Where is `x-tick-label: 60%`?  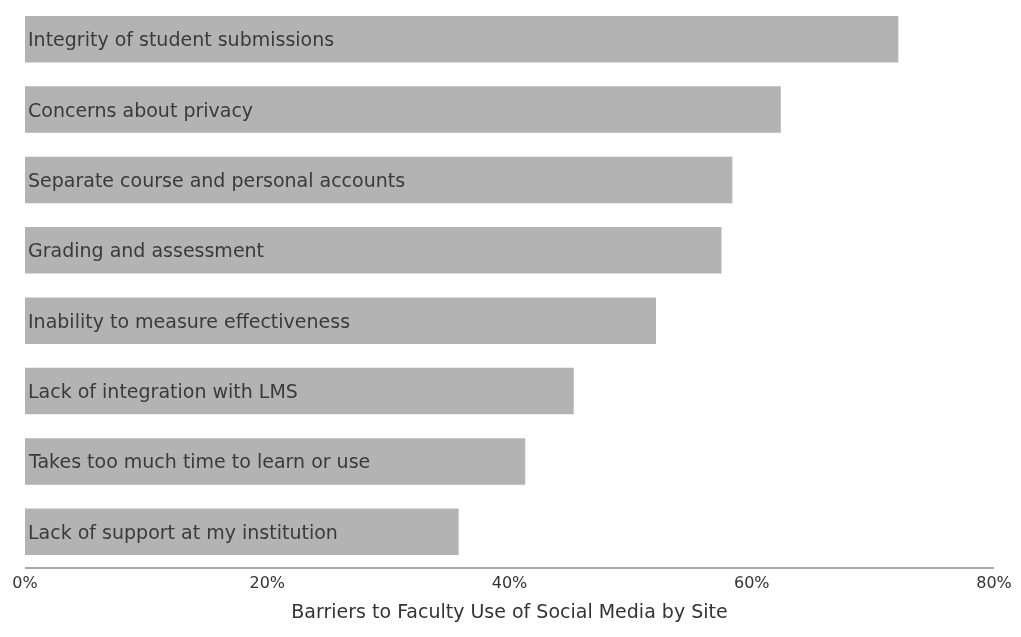
x-tick-label: 60% is located at coordinates (751, 582).